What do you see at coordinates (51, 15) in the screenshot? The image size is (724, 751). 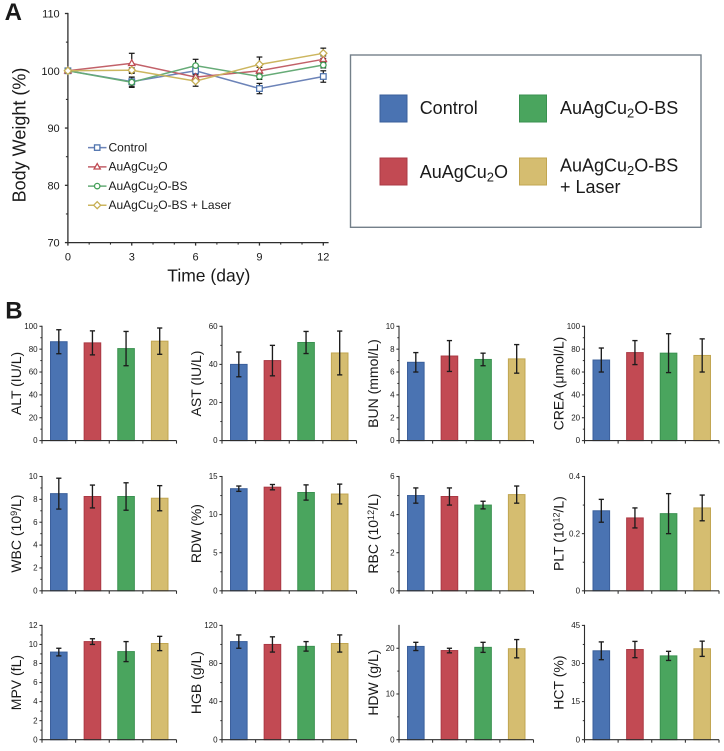 I see `svg-text: 110` at bounding box center [51, 15].